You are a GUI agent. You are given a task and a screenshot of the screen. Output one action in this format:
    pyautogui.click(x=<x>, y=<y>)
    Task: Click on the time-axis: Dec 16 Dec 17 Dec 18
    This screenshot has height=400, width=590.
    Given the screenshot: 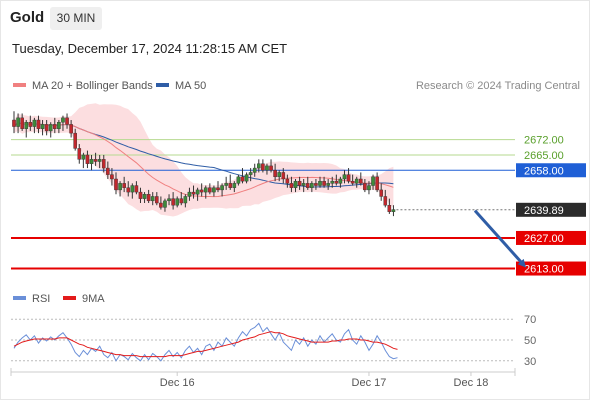 What is the action you would take?
    pyautogui.click(x=263, y=378)
    